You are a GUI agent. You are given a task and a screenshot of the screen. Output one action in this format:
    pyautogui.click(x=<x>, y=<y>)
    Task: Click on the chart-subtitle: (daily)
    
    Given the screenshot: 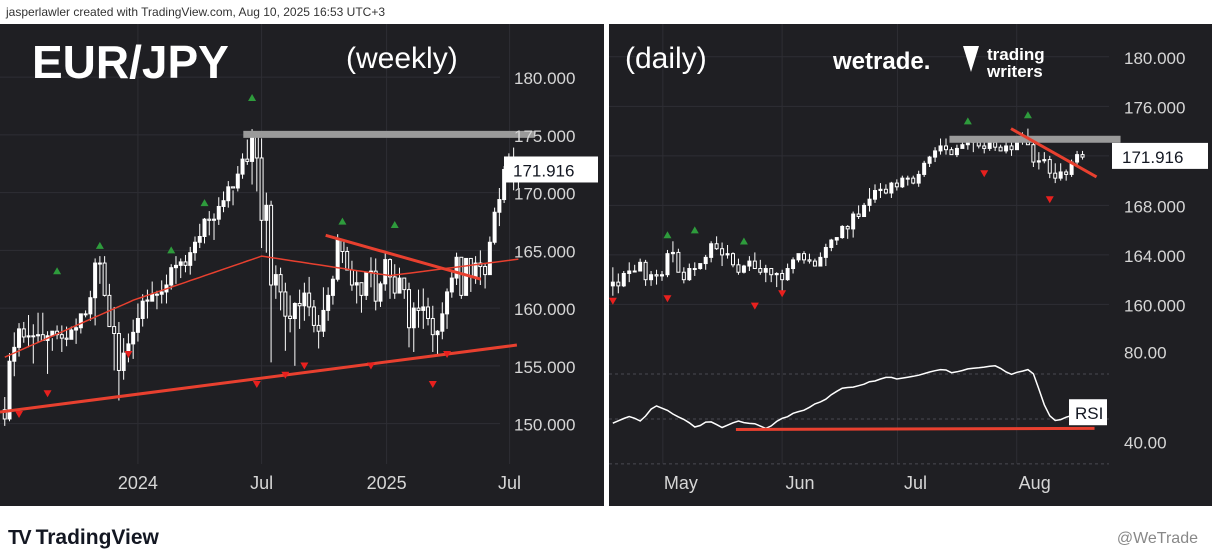 What is the action you would take?
    pyautogui.click(x=666, y=58)
    